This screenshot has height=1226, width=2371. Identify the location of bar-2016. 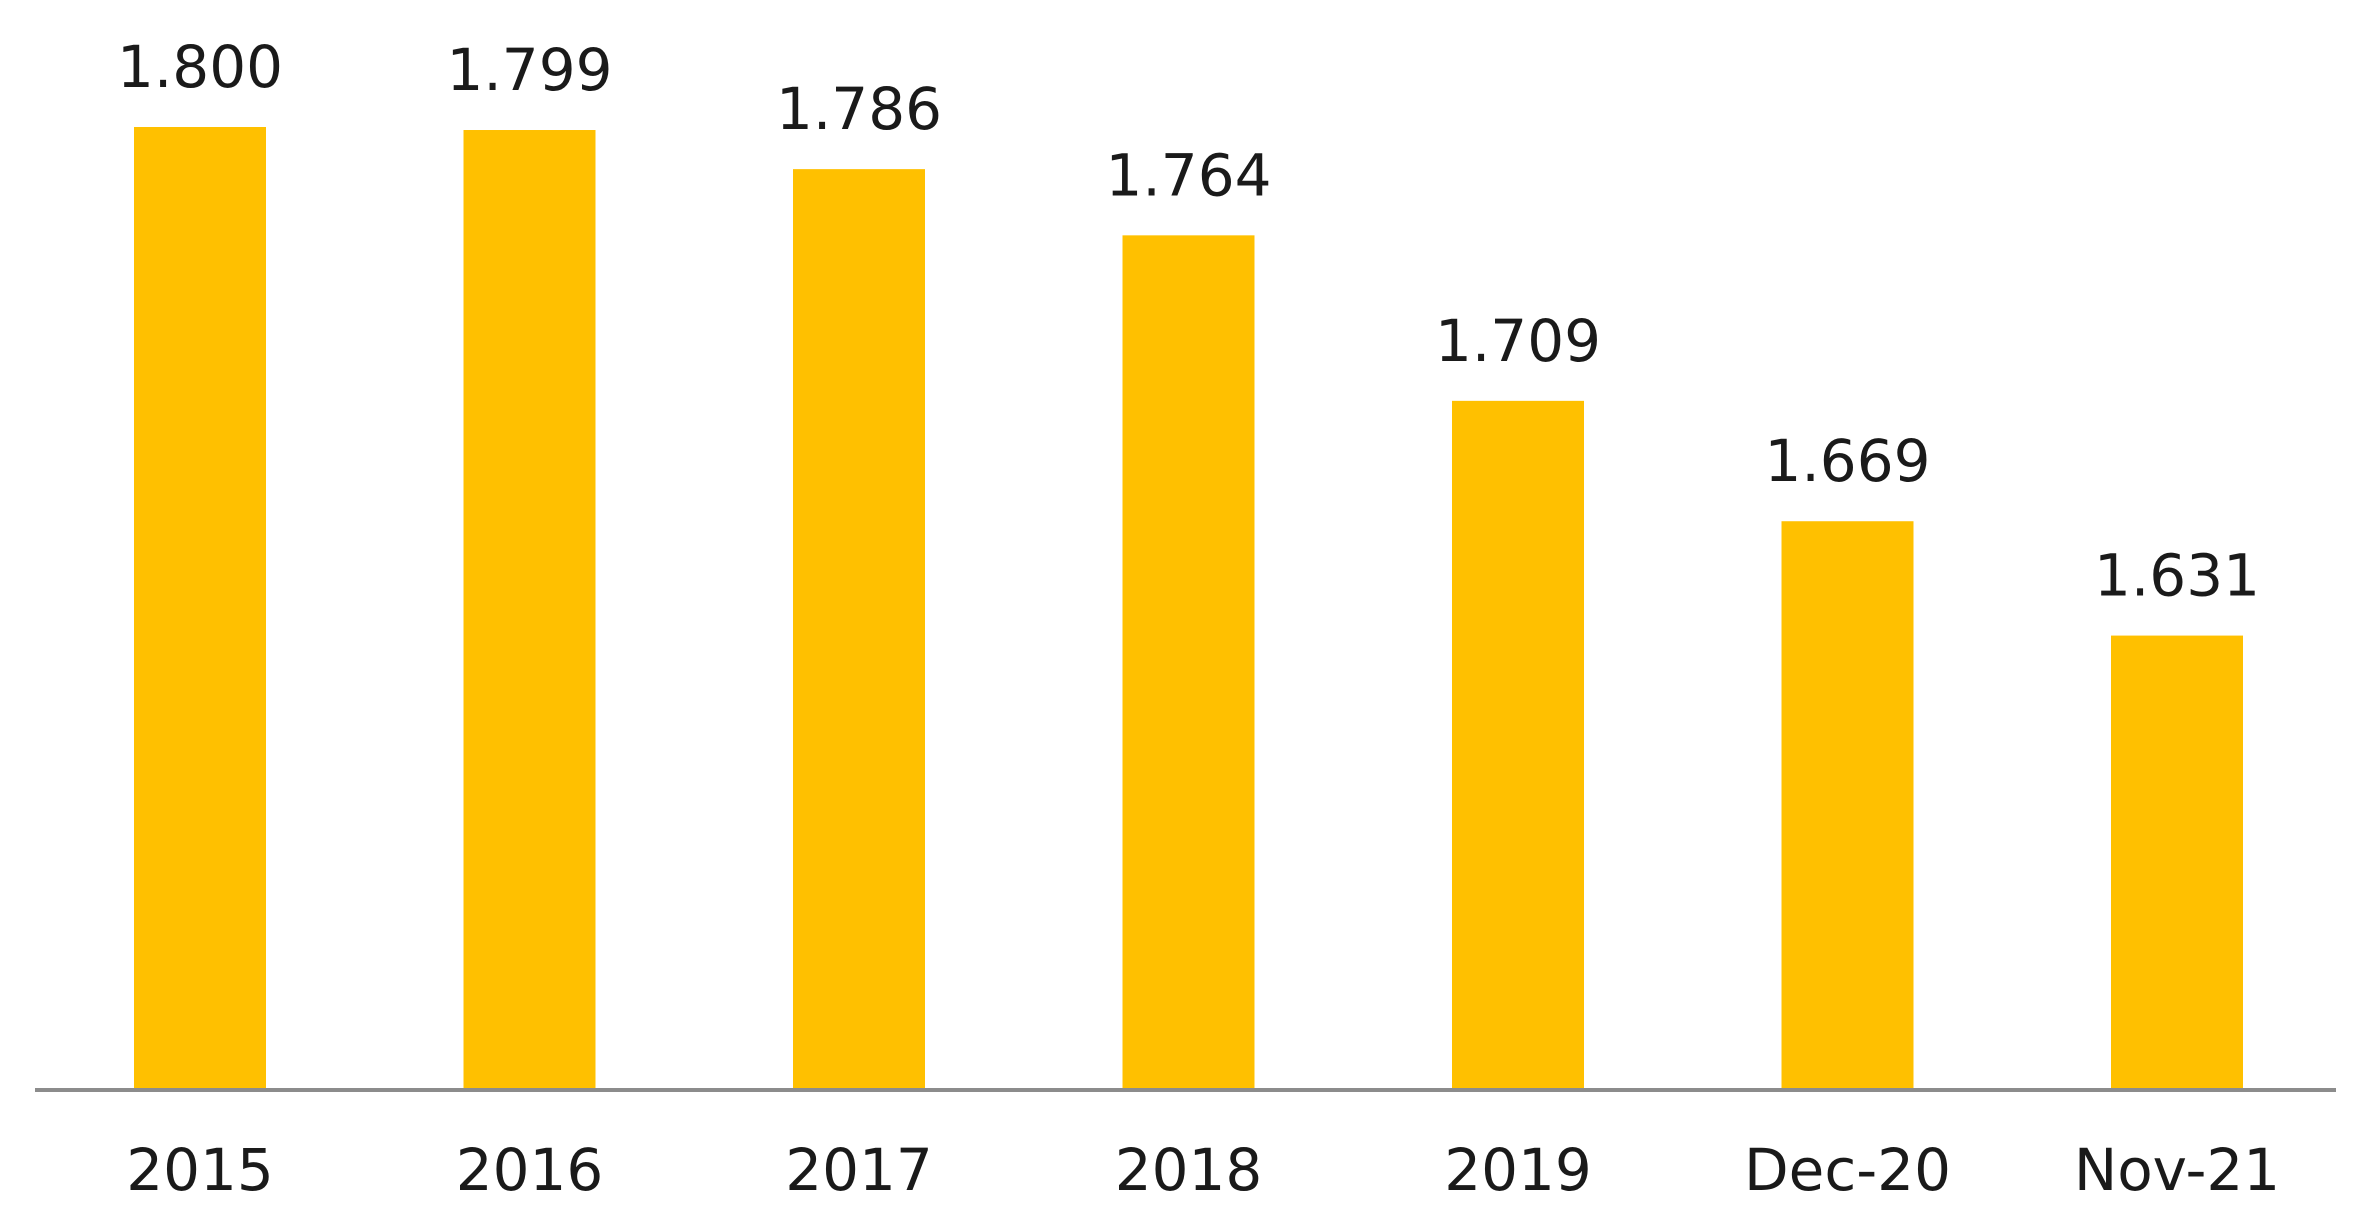
(529, 610).